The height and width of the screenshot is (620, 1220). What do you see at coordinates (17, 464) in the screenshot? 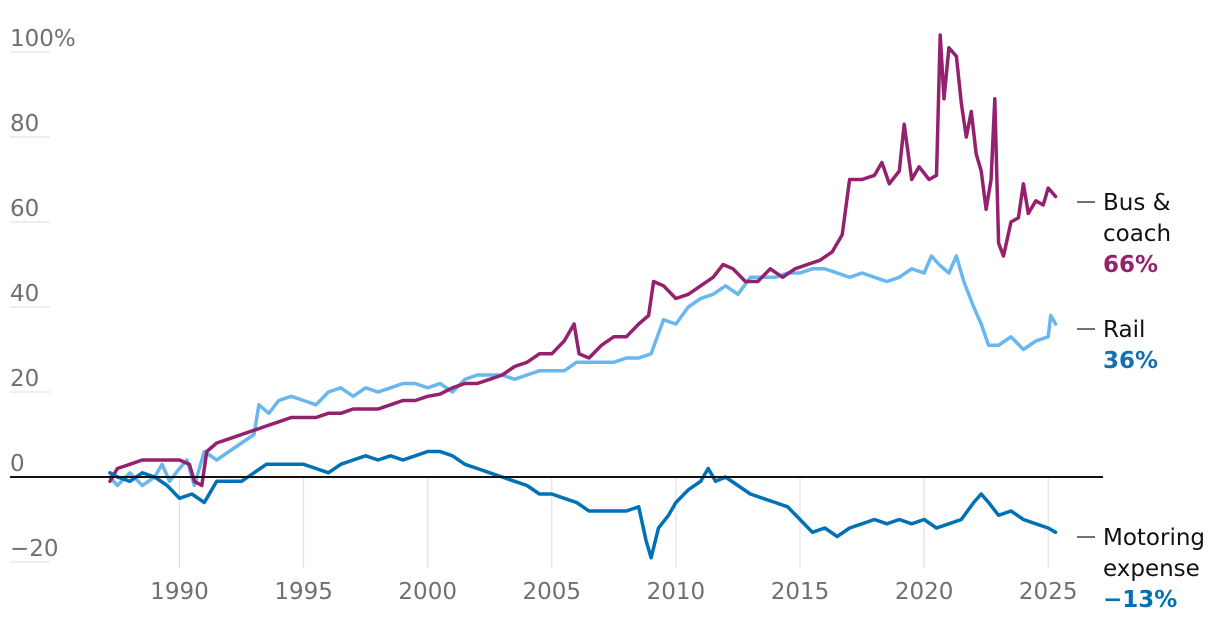
I see `y-tick-label: 0` at bounding box center [17, 464].